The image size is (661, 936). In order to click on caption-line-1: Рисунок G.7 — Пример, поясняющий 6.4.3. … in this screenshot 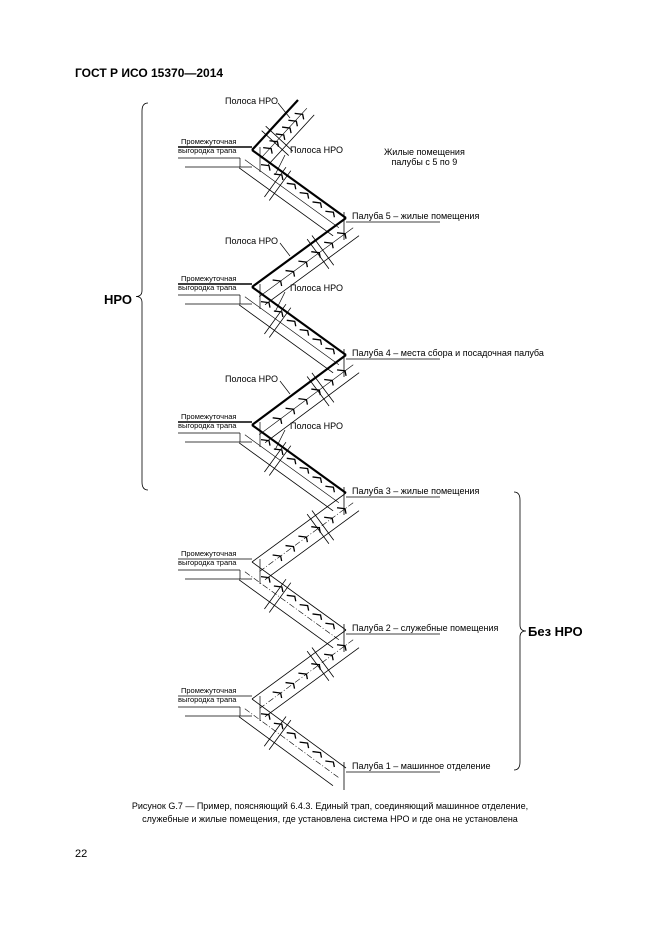, I will do `click(330, 806)`.